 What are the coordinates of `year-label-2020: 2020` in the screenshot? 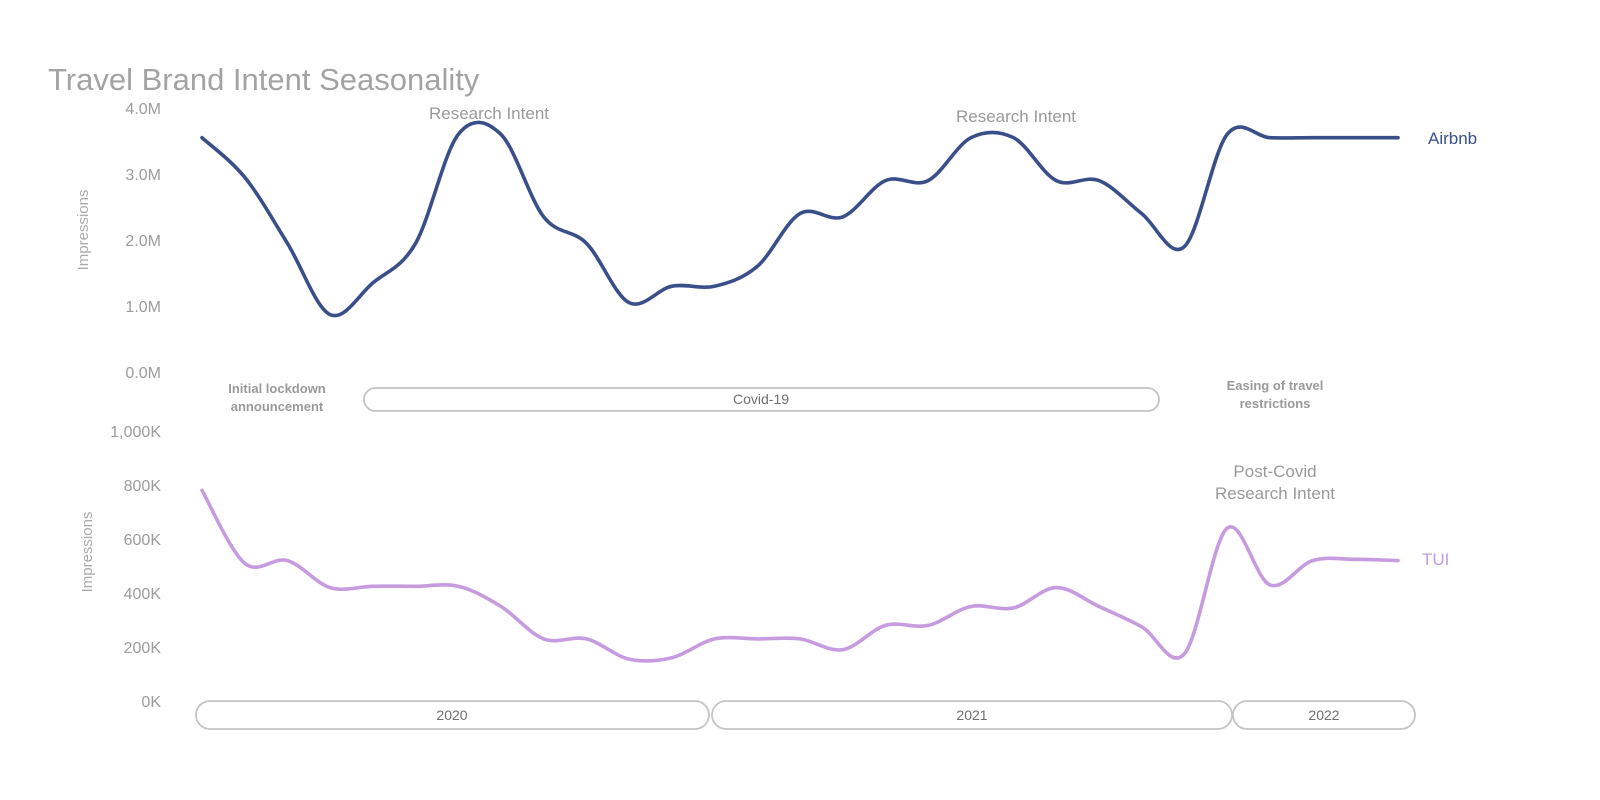 It's located at (451, 715).